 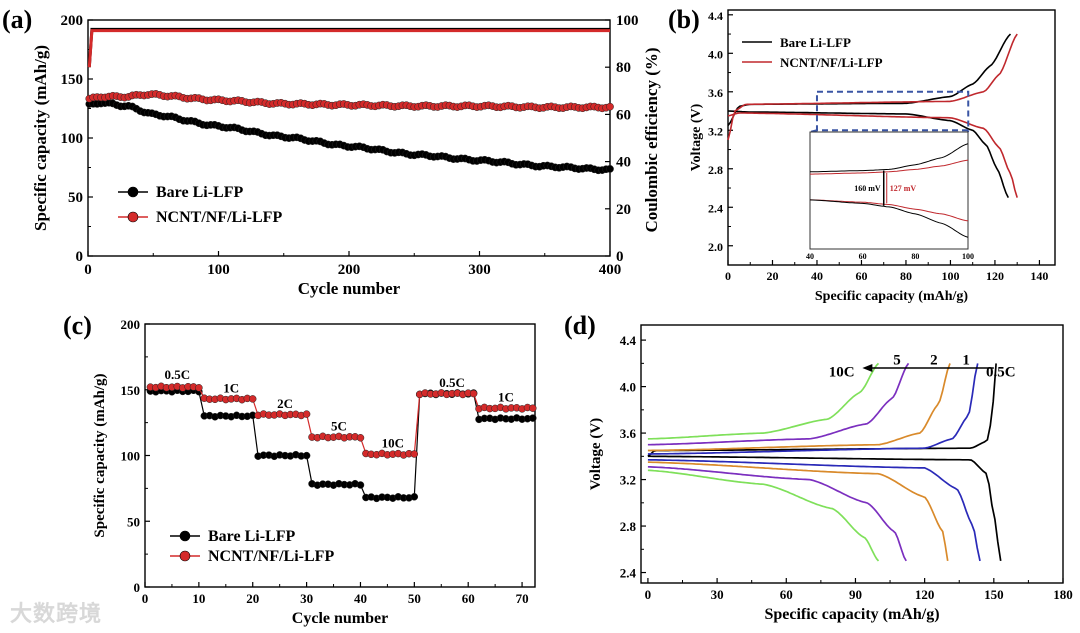 I want to click on y-tick-label: 4.0, so click(x=715, y=54).